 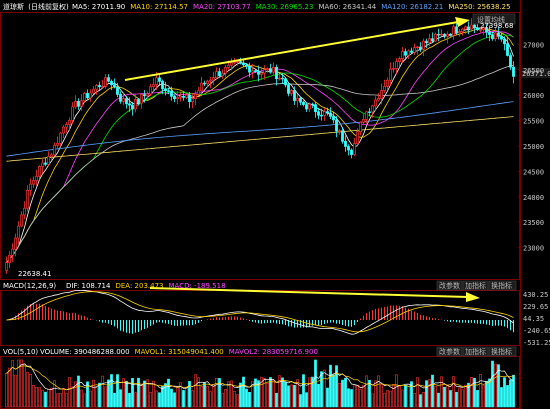 What do you see at coordinates (475, 285) in the screenshot?
I see `macd-add-indicator-button: 加指标` at bounding box center [475, 285].